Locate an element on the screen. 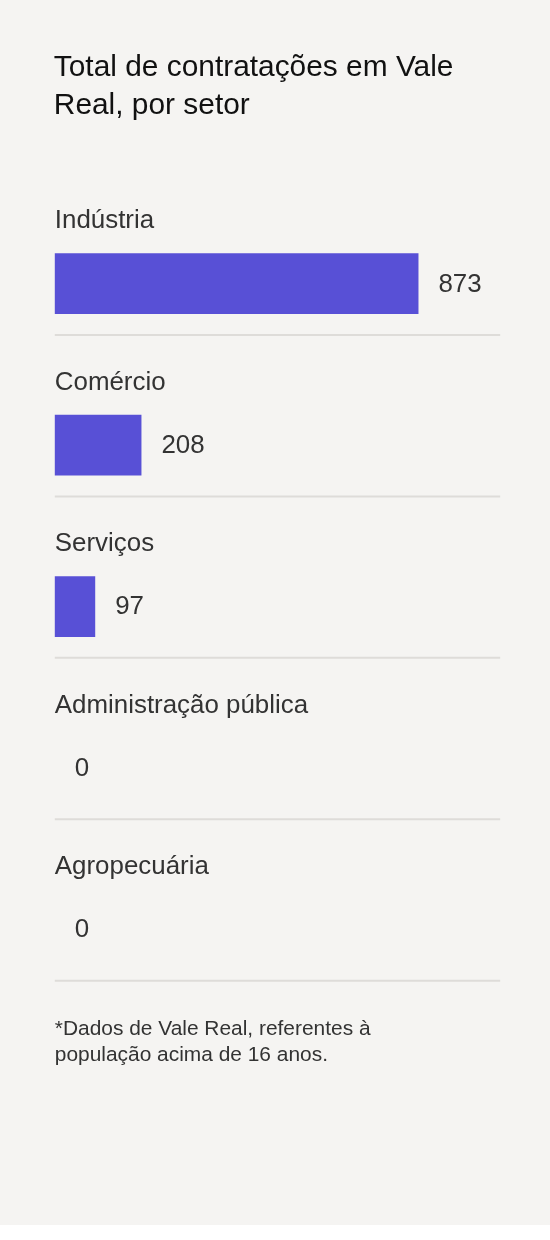 Image resolution: width=550 pixels, height=1240 pixels. data-label: 208 is located at coordinates (183, 444).